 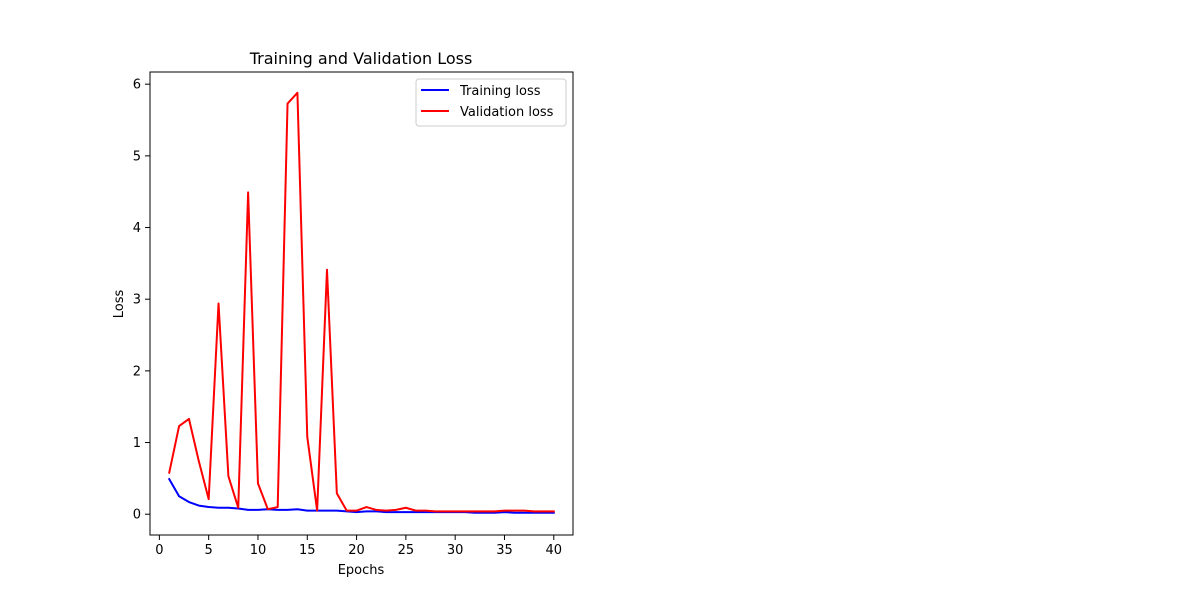 I want to click on y-tick-label: 0, so click(x=137, y=515).